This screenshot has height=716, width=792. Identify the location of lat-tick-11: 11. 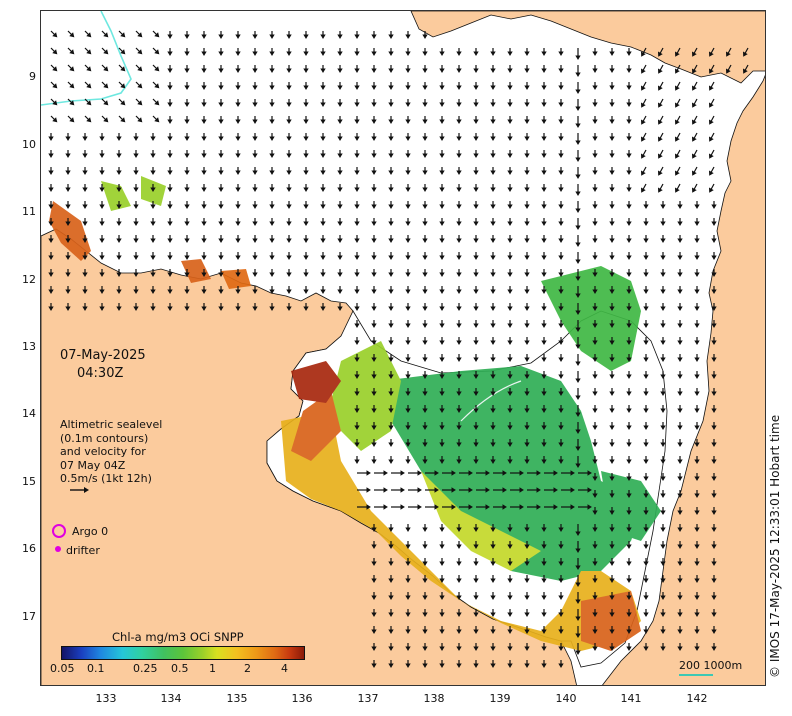
(29, 211).